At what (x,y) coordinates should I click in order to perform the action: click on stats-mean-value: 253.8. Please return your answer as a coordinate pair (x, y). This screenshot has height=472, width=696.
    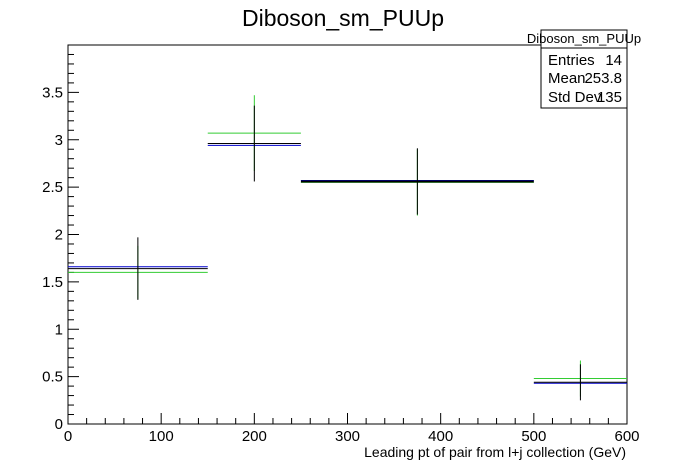
    Looking at the image, I should click on (603, 78).